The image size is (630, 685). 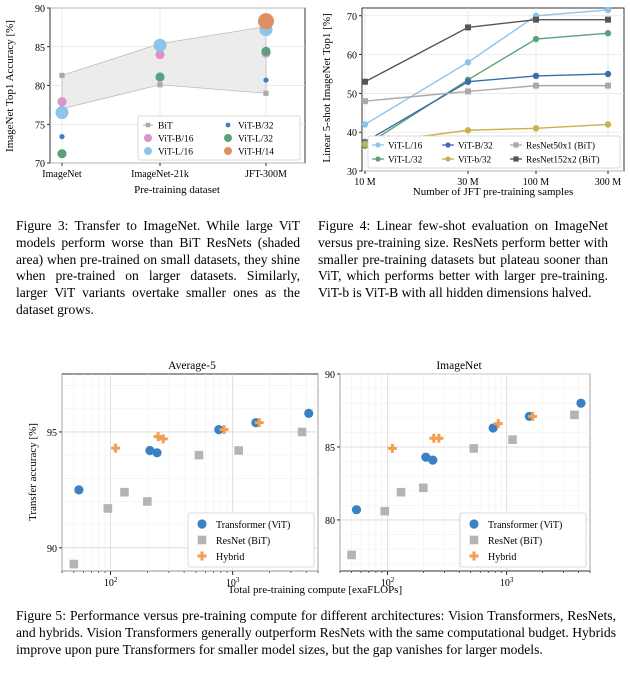 I want to click on fig5b-ytick-label: 85, so click(x=330, y=448).